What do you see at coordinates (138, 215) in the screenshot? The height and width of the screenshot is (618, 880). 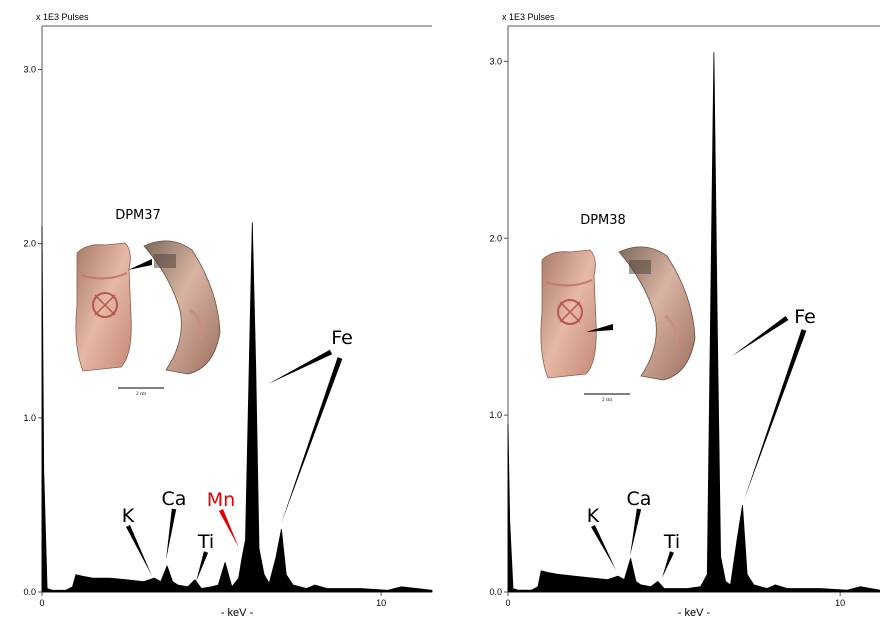 I see `sample-label: DPM37` at bounding box center [138, 215].